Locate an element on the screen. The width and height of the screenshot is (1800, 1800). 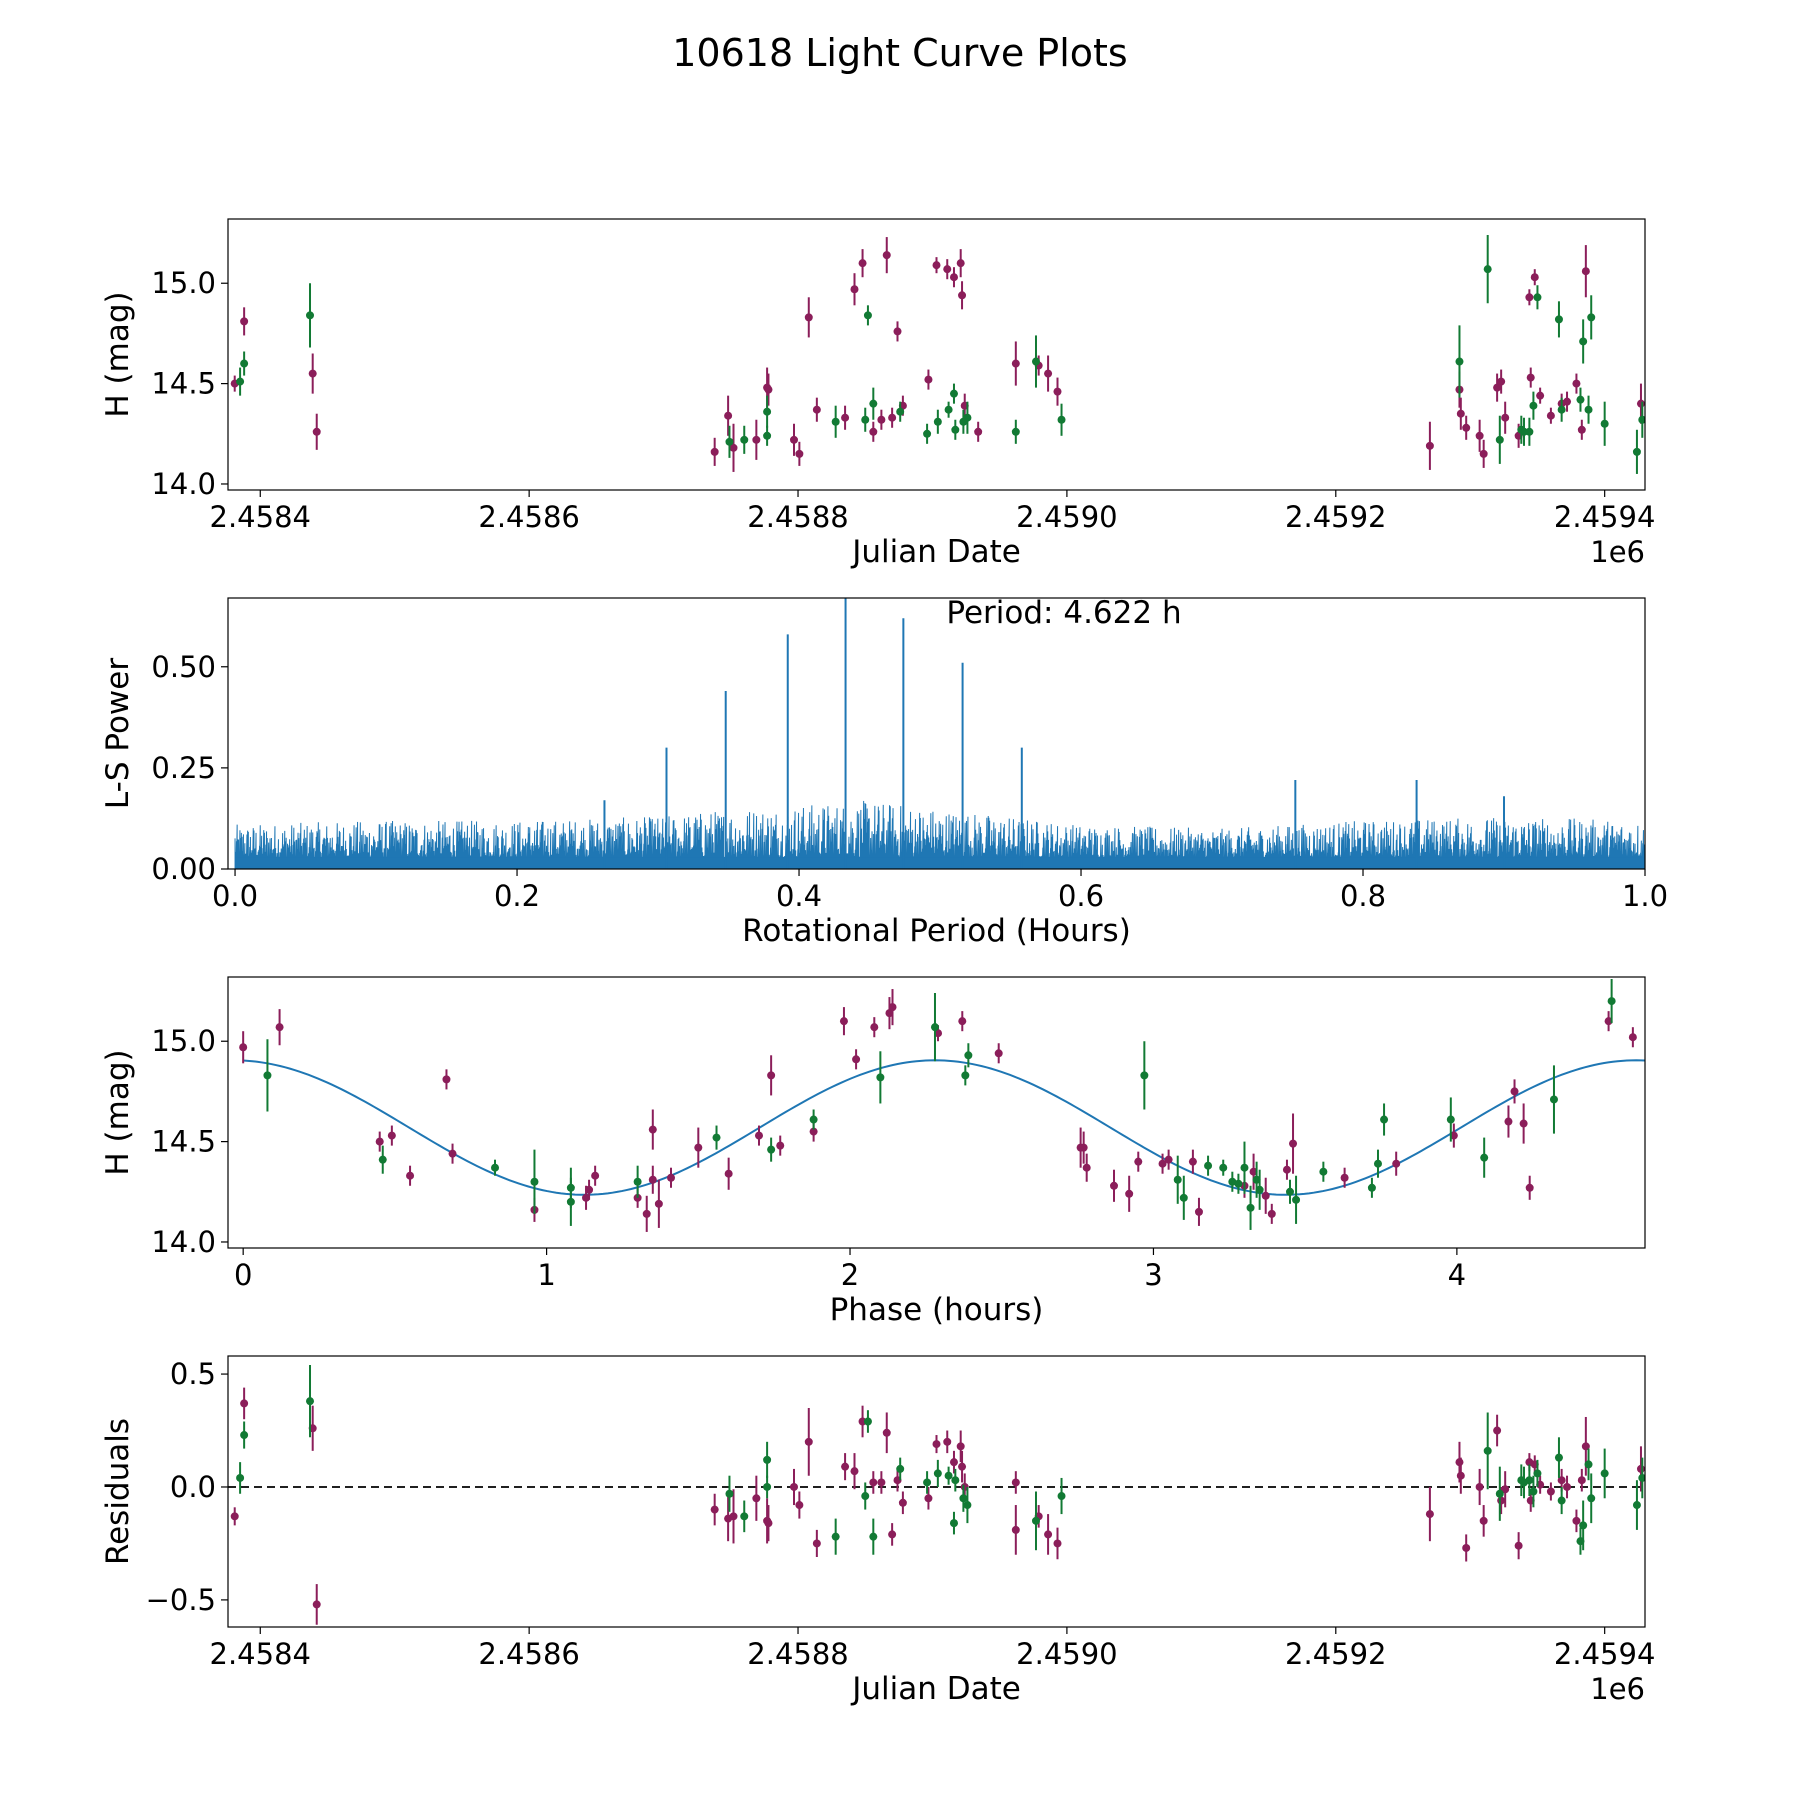
x-offset-label: 1e6 is located at coordinates (1617, 552).